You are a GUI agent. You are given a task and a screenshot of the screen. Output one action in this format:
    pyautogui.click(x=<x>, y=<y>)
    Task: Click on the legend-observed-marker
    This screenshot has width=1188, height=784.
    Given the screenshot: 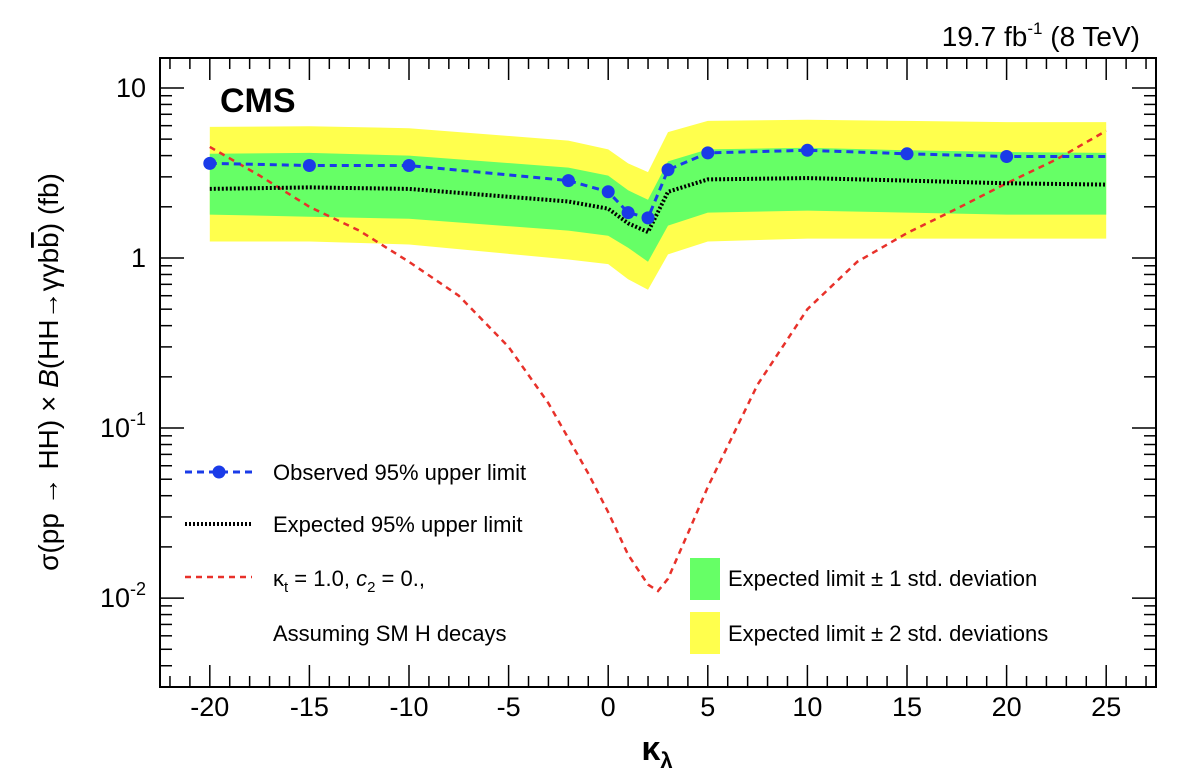 What is the action you would take?
    pyautogui.click(x=219, y=472)
    